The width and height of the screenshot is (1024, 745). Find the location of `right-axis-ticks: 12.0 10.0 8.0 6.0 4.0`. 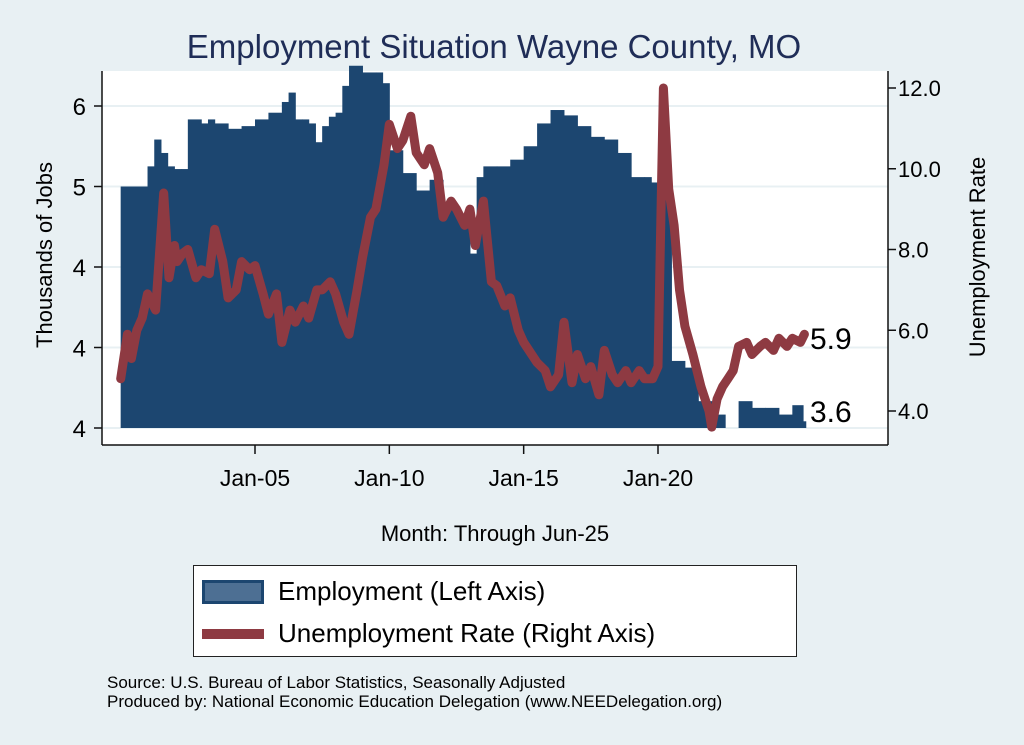

right-axis-ticks: 12.0 10.0 8.0 6.0 4.0 is located at coordinates (914, 250).